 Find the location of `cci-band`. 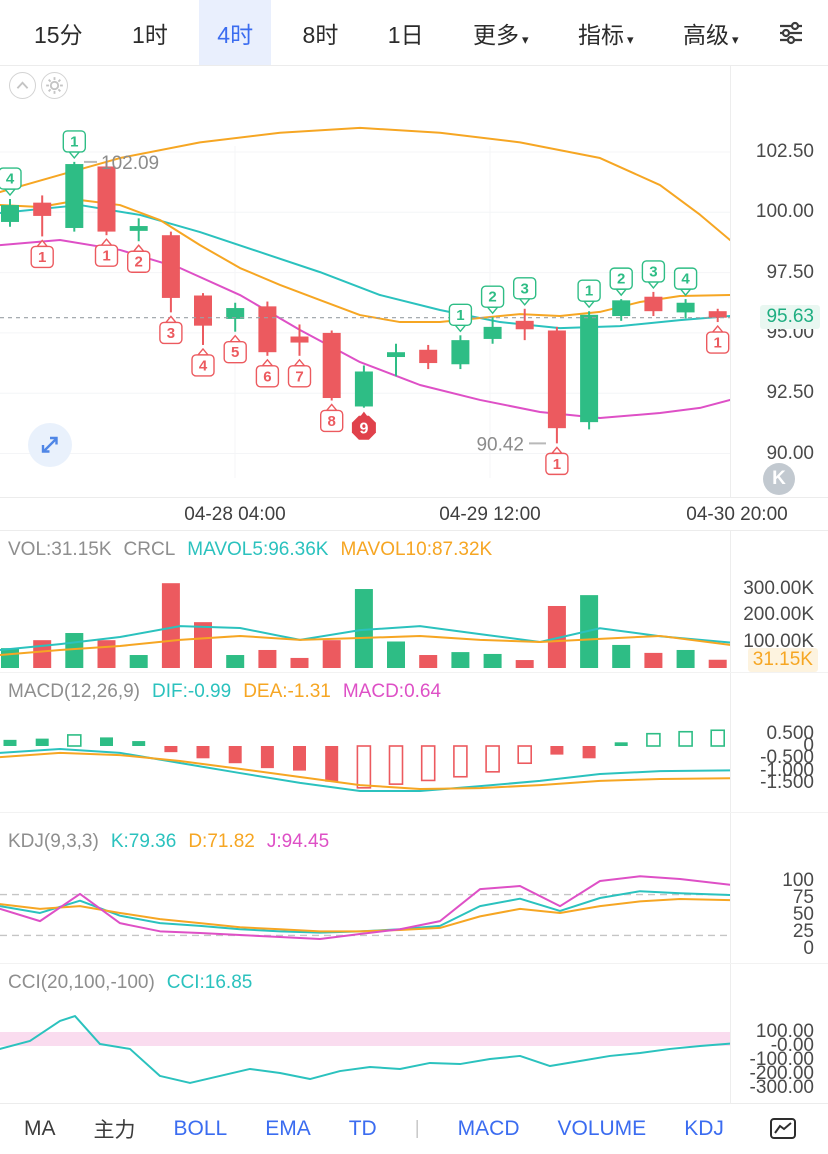

cci-band is located at coordinates (365, 1039).